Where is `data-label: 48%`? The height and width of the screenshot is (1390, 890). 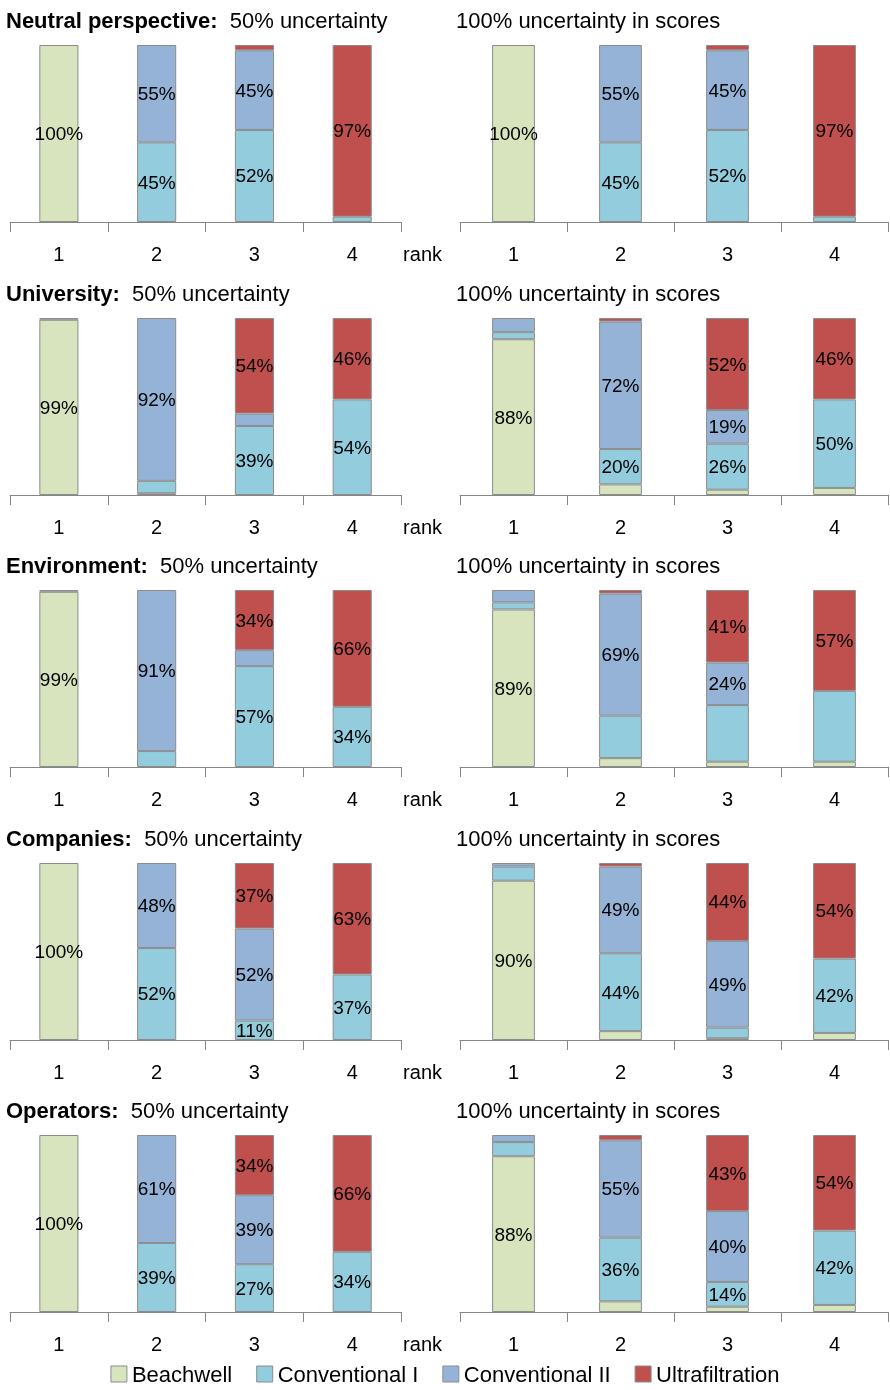 data-label: 48% is located at coordinates (156, 905).